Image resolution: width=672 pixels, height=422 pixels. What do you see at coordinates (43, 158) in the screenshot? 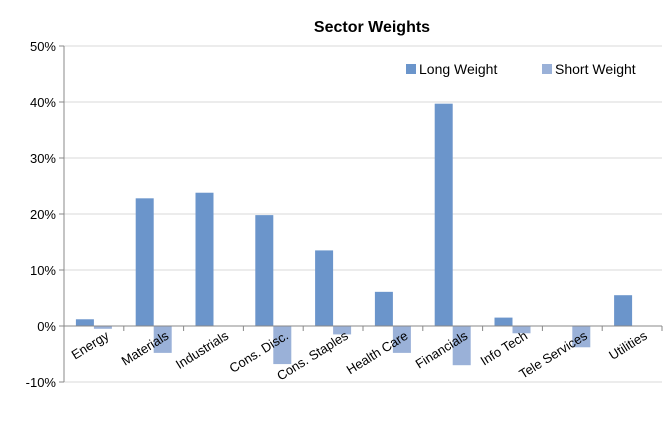
I see `y-tick-label: 30%` at bounding box center [43, 158].